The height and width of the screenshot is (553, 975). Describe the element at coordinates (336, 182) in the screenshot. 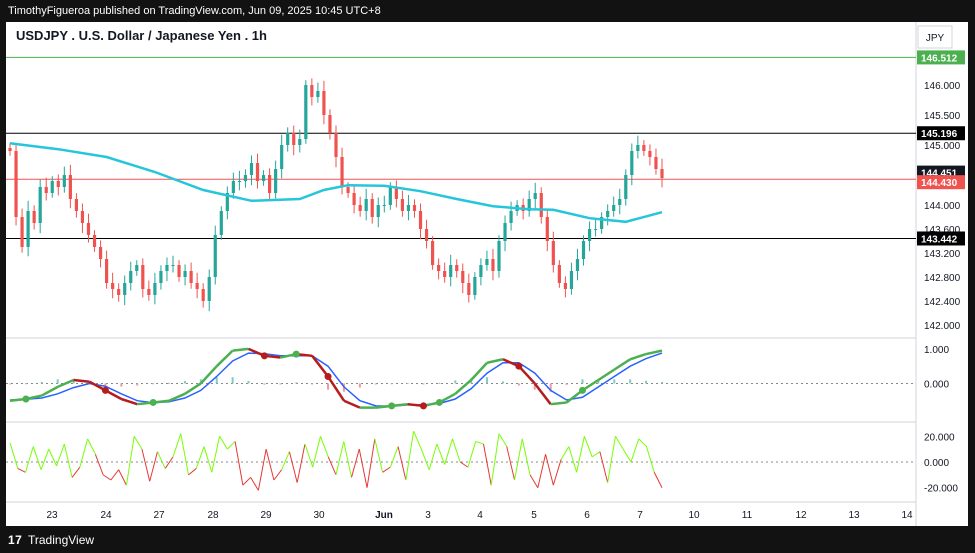

I see `moving-average-line` at that location.